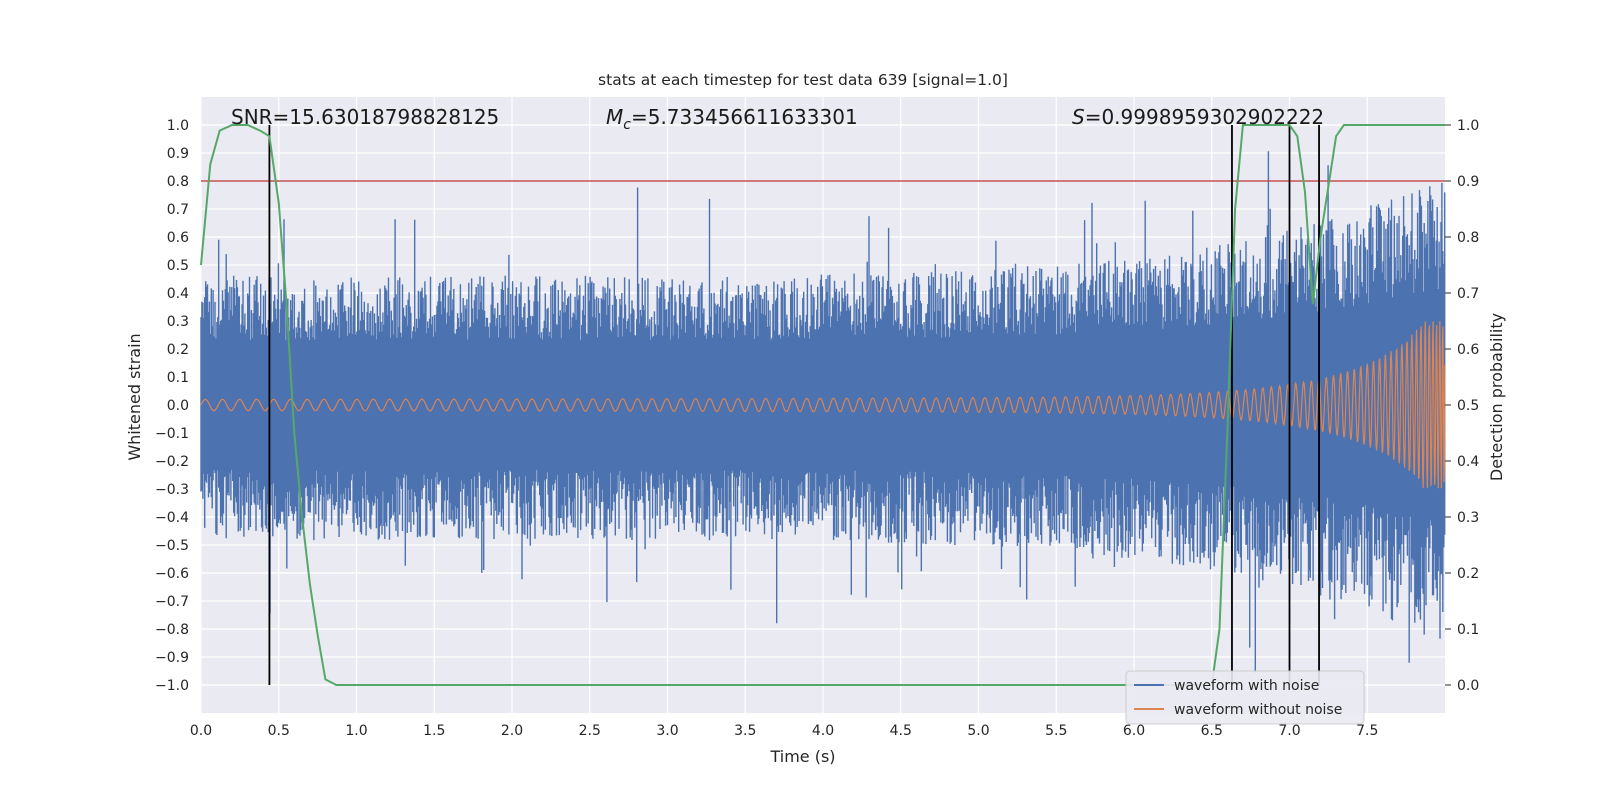  Describe the element at coordinates (172, 630) in the screenshot. I see `y-tick-label: −0.8` at that location.